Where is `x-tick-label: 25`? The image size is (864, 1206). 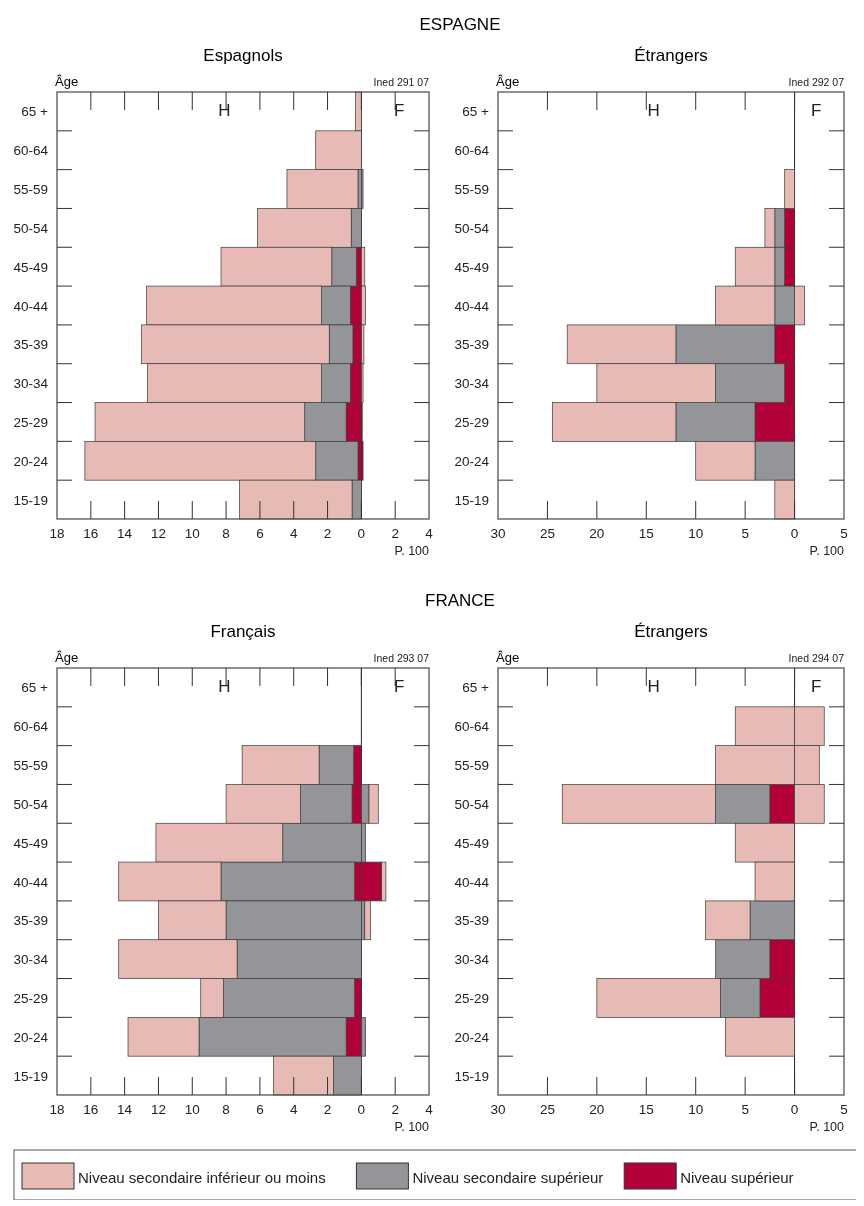
x-tick-label: 25 is located at coordinates (547, 1109).